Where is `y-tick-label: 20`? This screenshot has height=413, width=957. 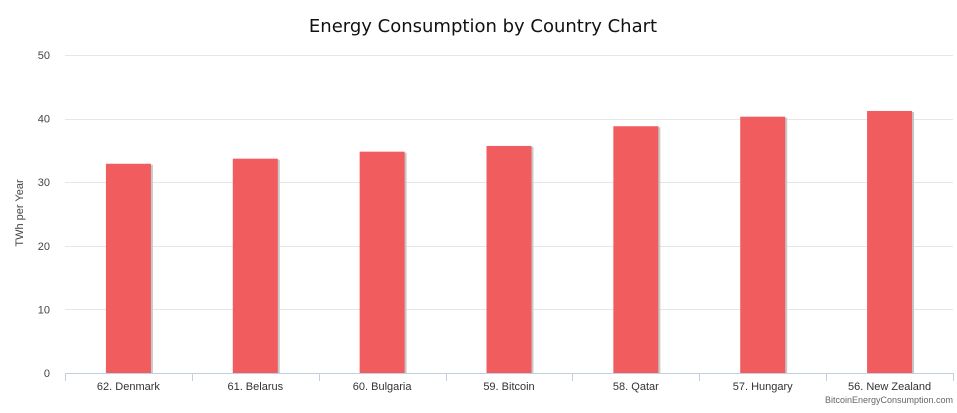
y-tick-label: 20 is located at coordinates (44, 247).